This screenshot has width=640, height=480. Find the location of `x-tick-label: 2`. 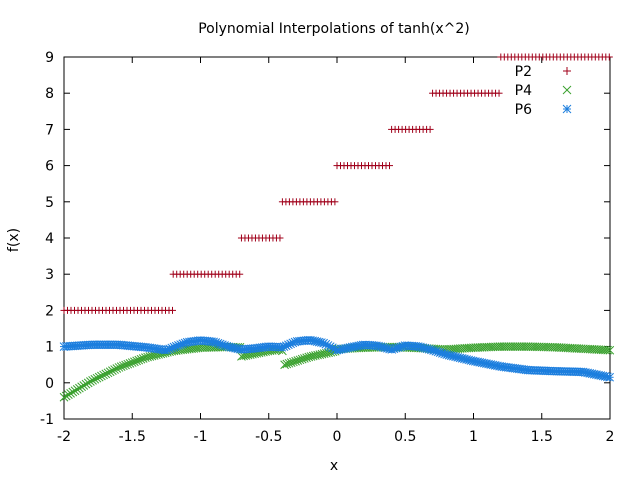

x-tick-label: 2 is located at coordinates (610, 437).